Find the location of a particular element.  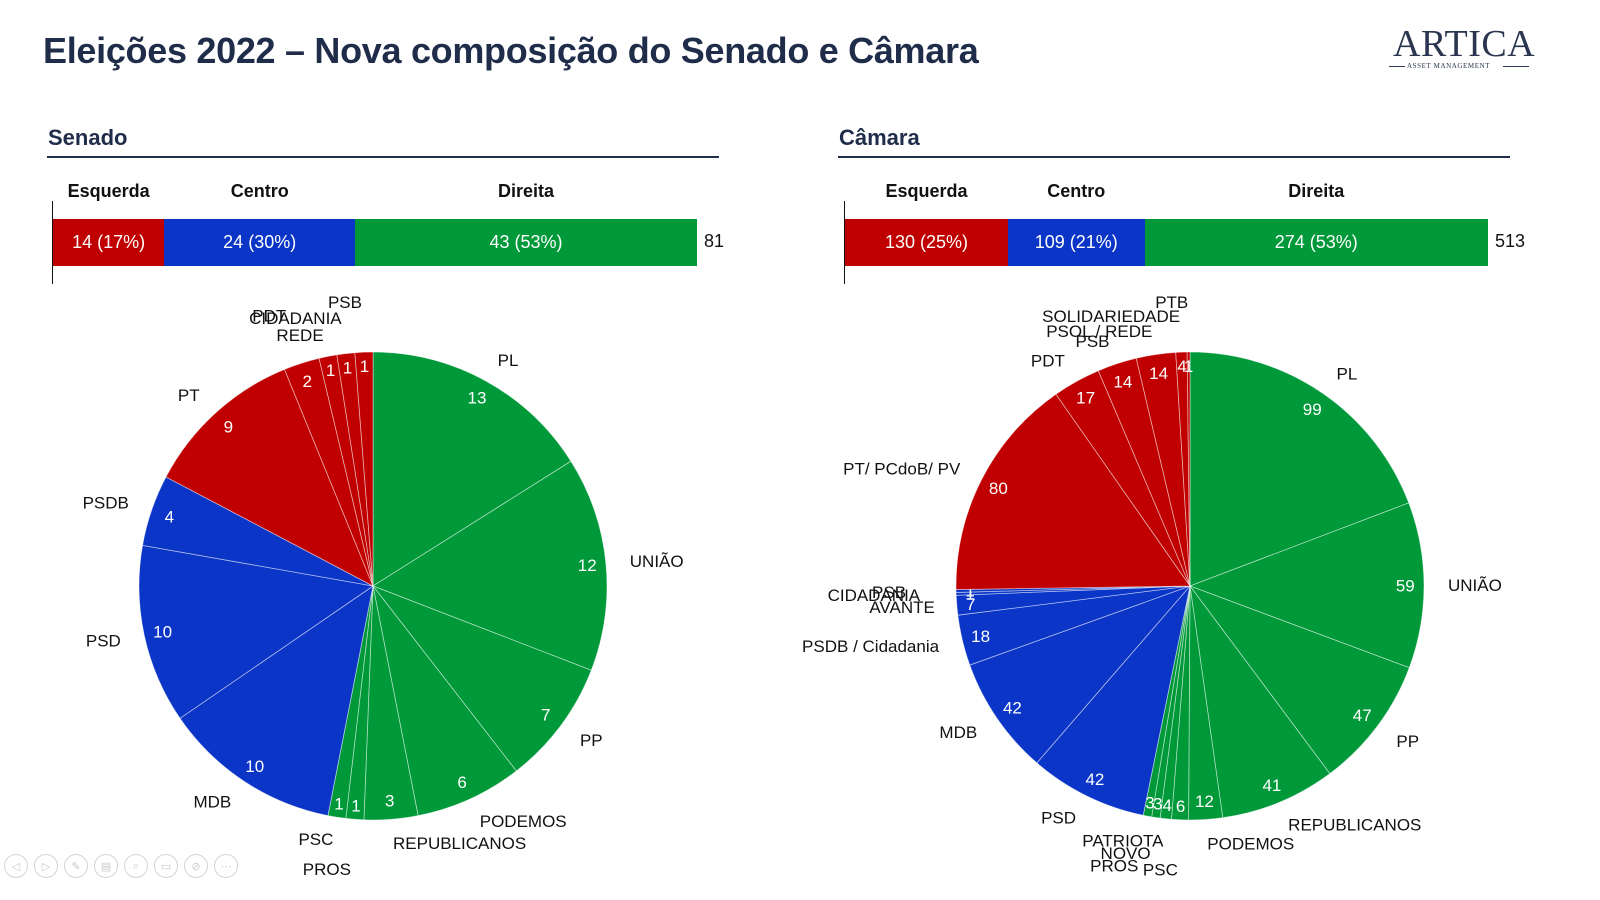

senado-centro-bar-segment: 24 (30%) is located at coordinates (260, 242).